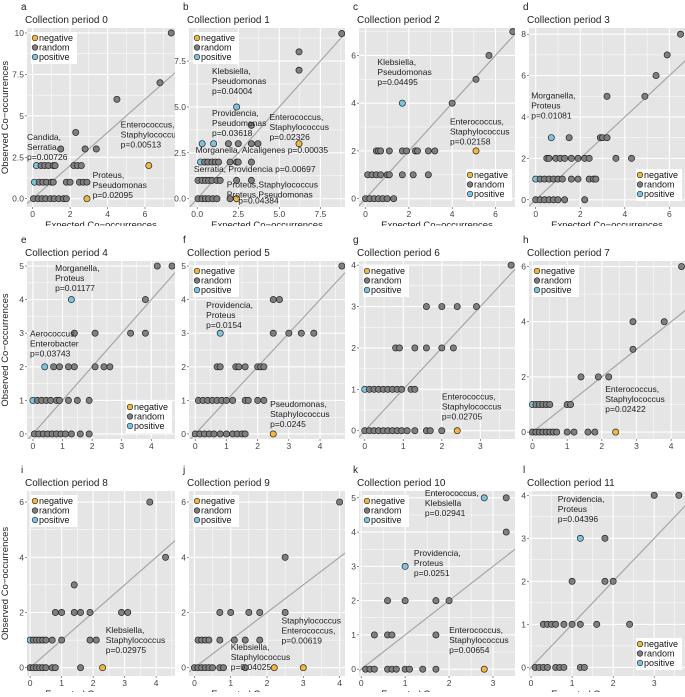 The width and height of the screenshot is (685, 697). I want to click on panel-title: Collection period 4, so click(66, 253).